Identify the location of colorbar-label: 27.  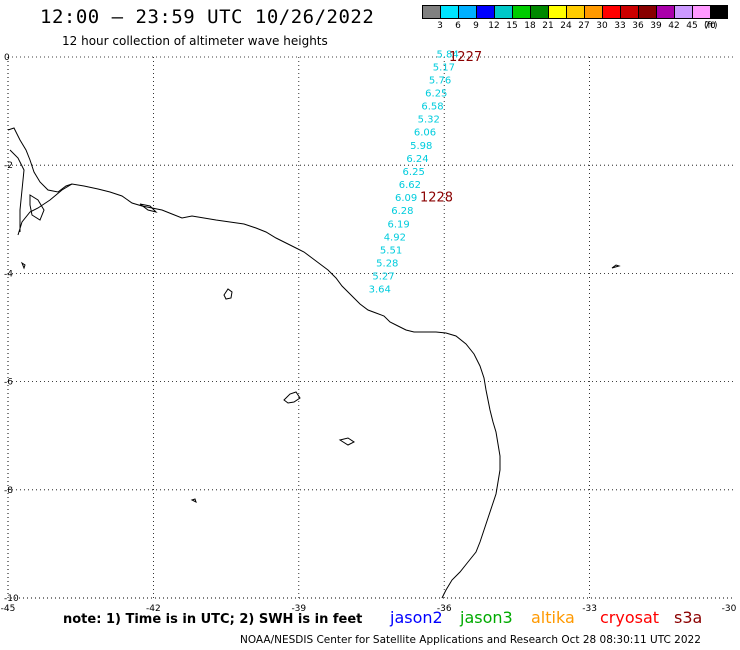
(584, 26).